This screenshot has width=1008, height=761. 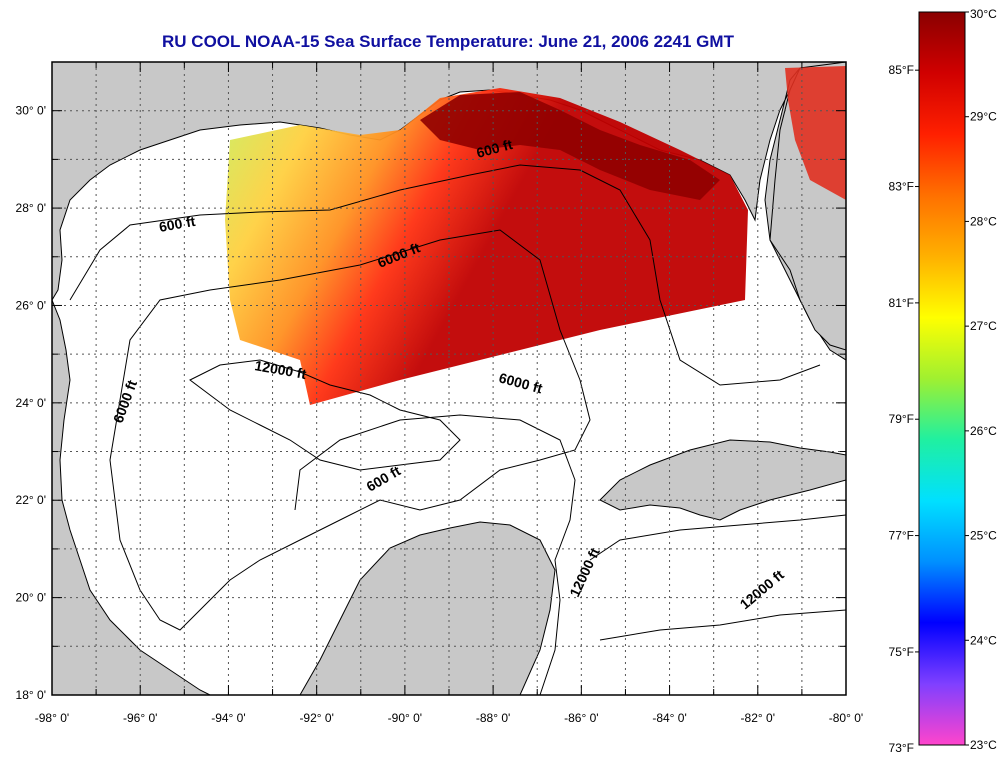 I want to click on colorbar-celsius-label: 27°C, so click(x=983, y=326).